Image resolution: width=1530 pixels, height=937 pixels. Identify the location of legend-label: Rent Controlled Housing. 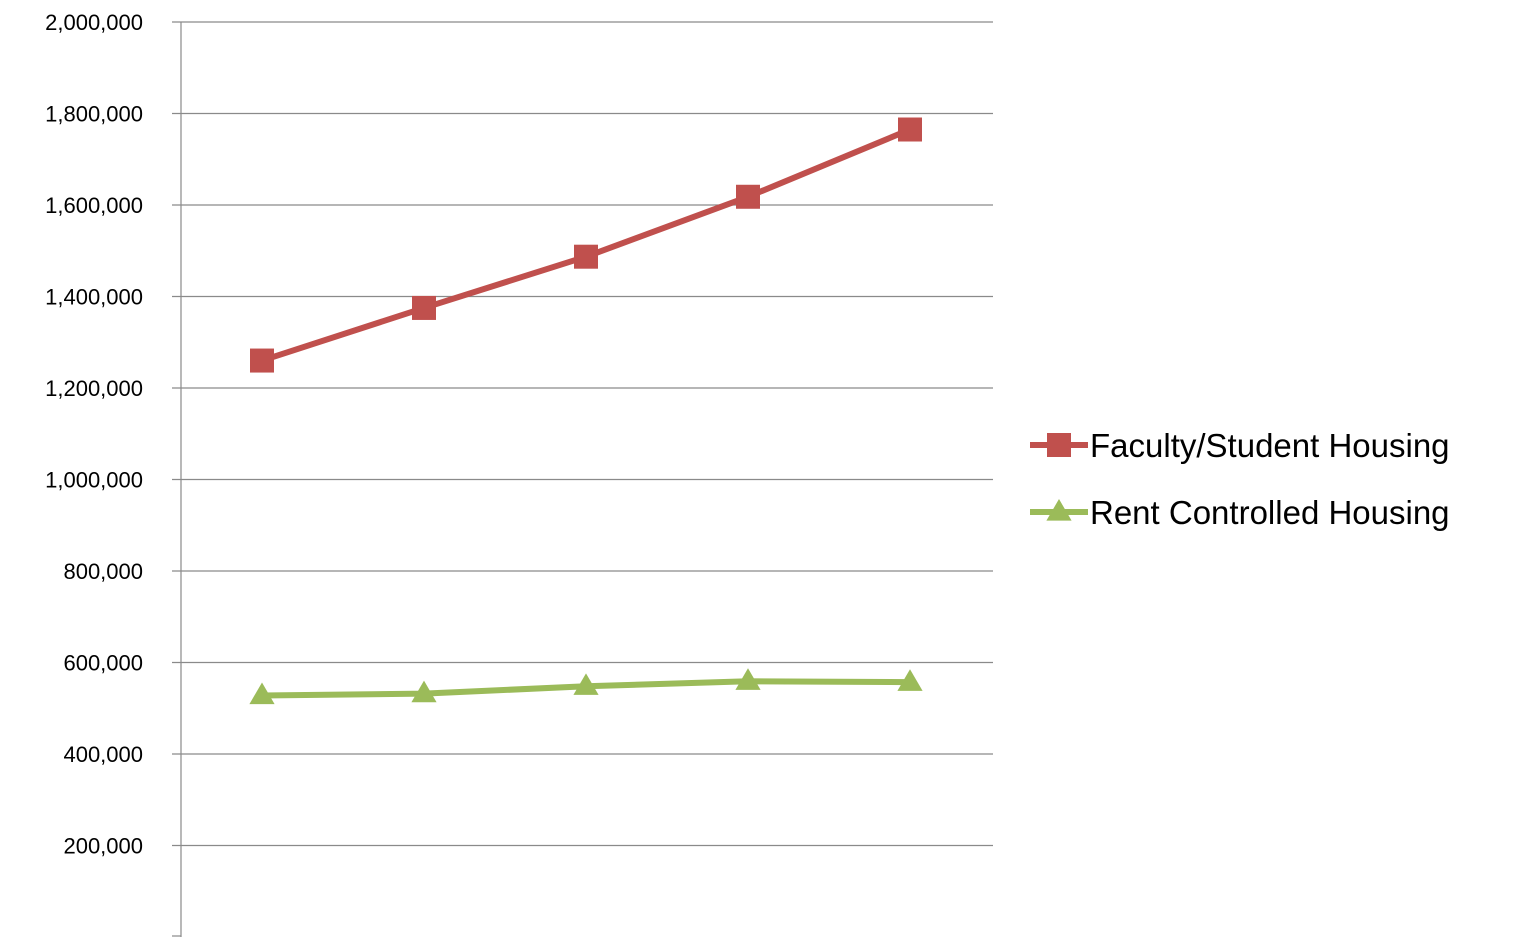
(1270, 512).